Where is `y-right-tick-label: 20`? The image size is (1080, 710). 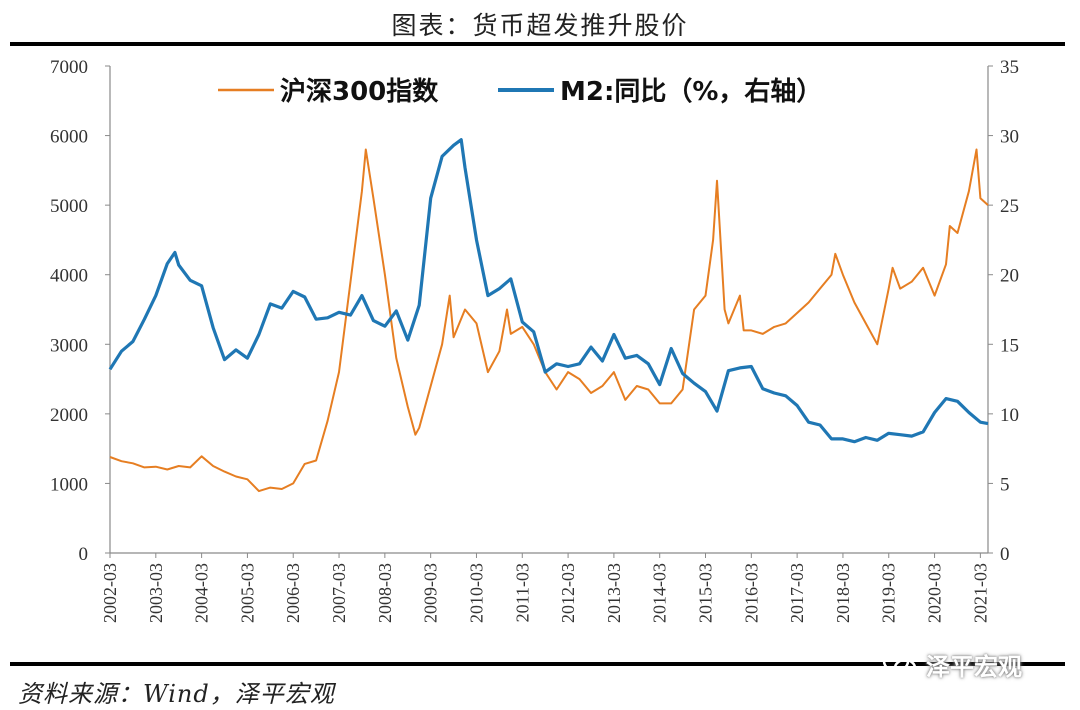 y-right-tick-label: 20 is located at coordinates (1009, 276).